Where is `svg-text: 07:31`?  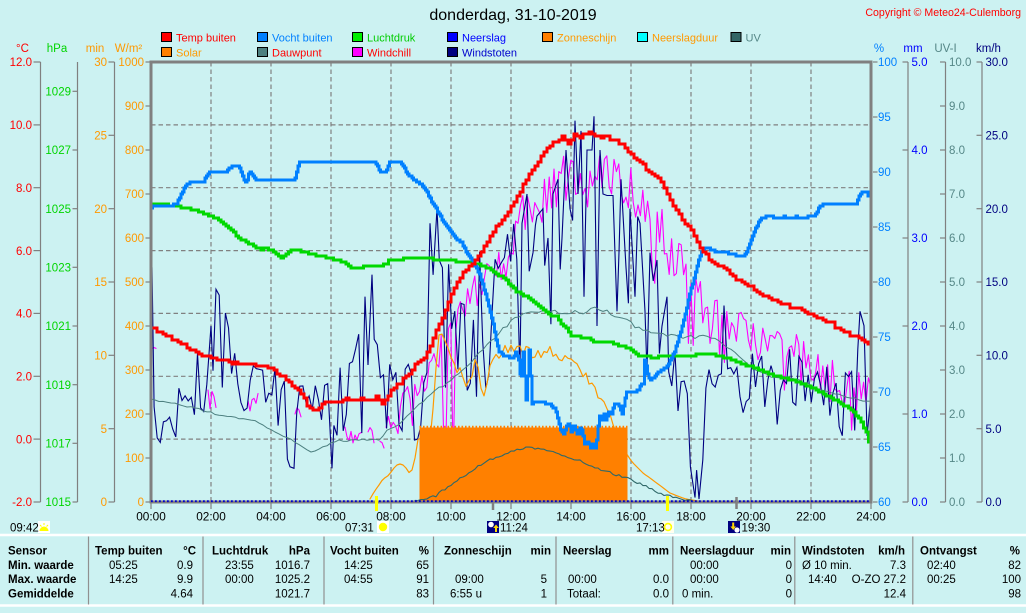
svg-text: 07:31 is located at coordinates (359, 529).